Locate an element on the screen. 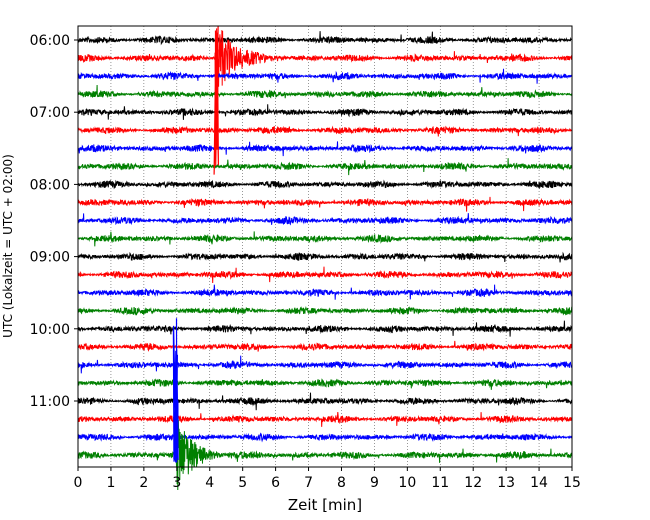 The width and height of the screenshot is (650, 520). x-tick-label: 13 is located at coordinates (506, 483).